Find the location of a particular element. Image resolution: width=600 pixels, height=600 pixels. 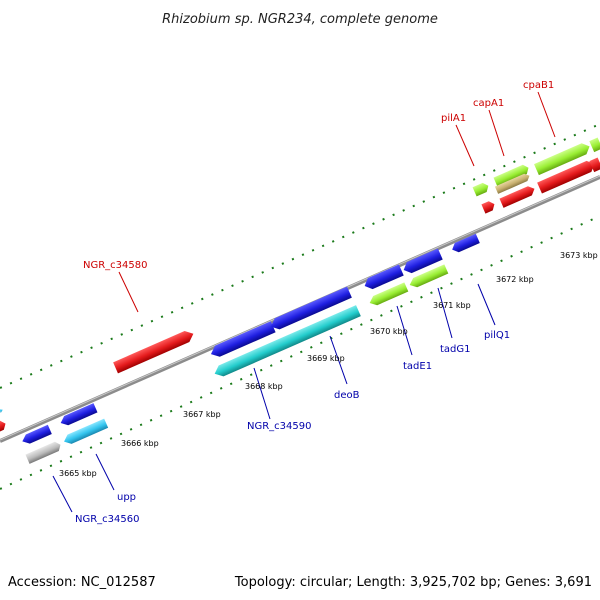

gene-capa1-lime is located at coordinates (511, 175).